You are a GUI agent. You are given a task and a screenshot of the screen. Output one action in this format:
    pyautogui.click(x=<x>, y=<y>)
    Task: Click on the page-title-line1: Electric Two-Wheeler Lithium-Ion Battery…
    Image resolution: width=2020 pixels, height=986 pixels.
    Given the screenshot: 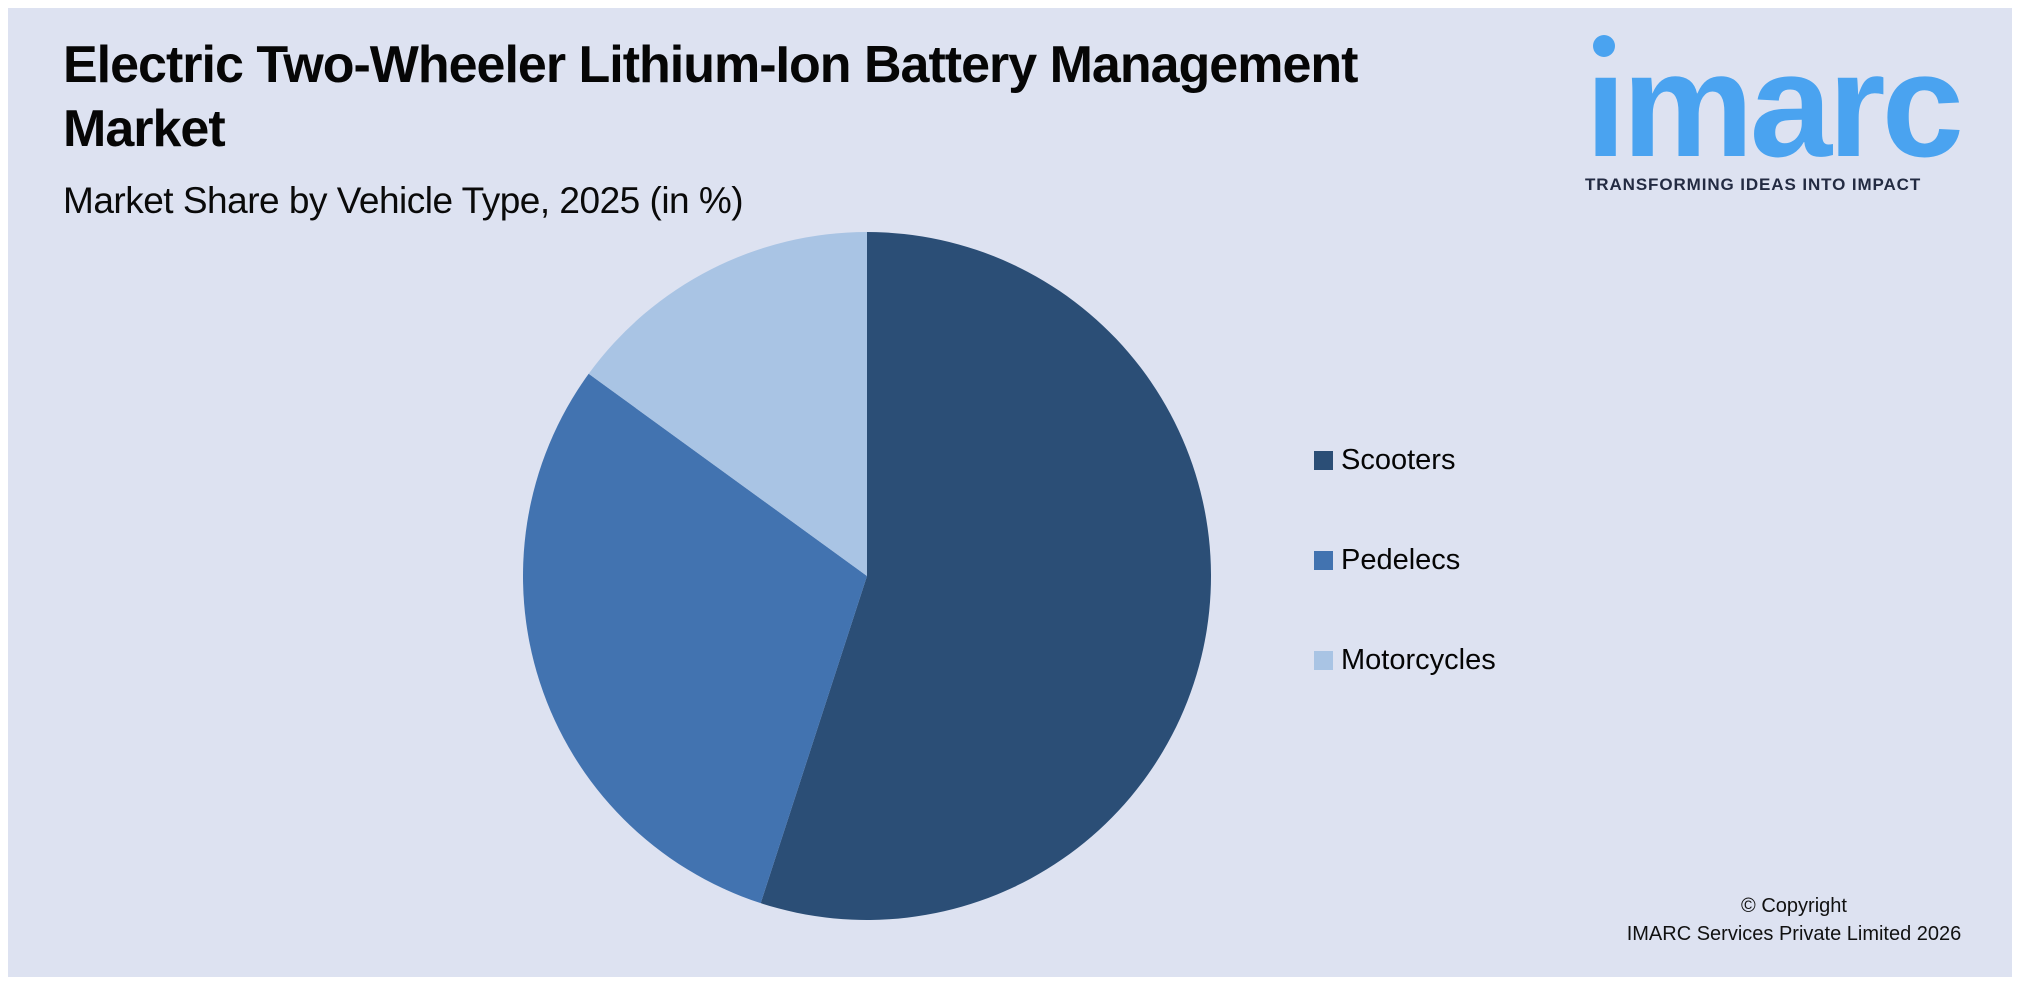 What is the action you would take?
    pyautogui.click(x=710, y=65)
    